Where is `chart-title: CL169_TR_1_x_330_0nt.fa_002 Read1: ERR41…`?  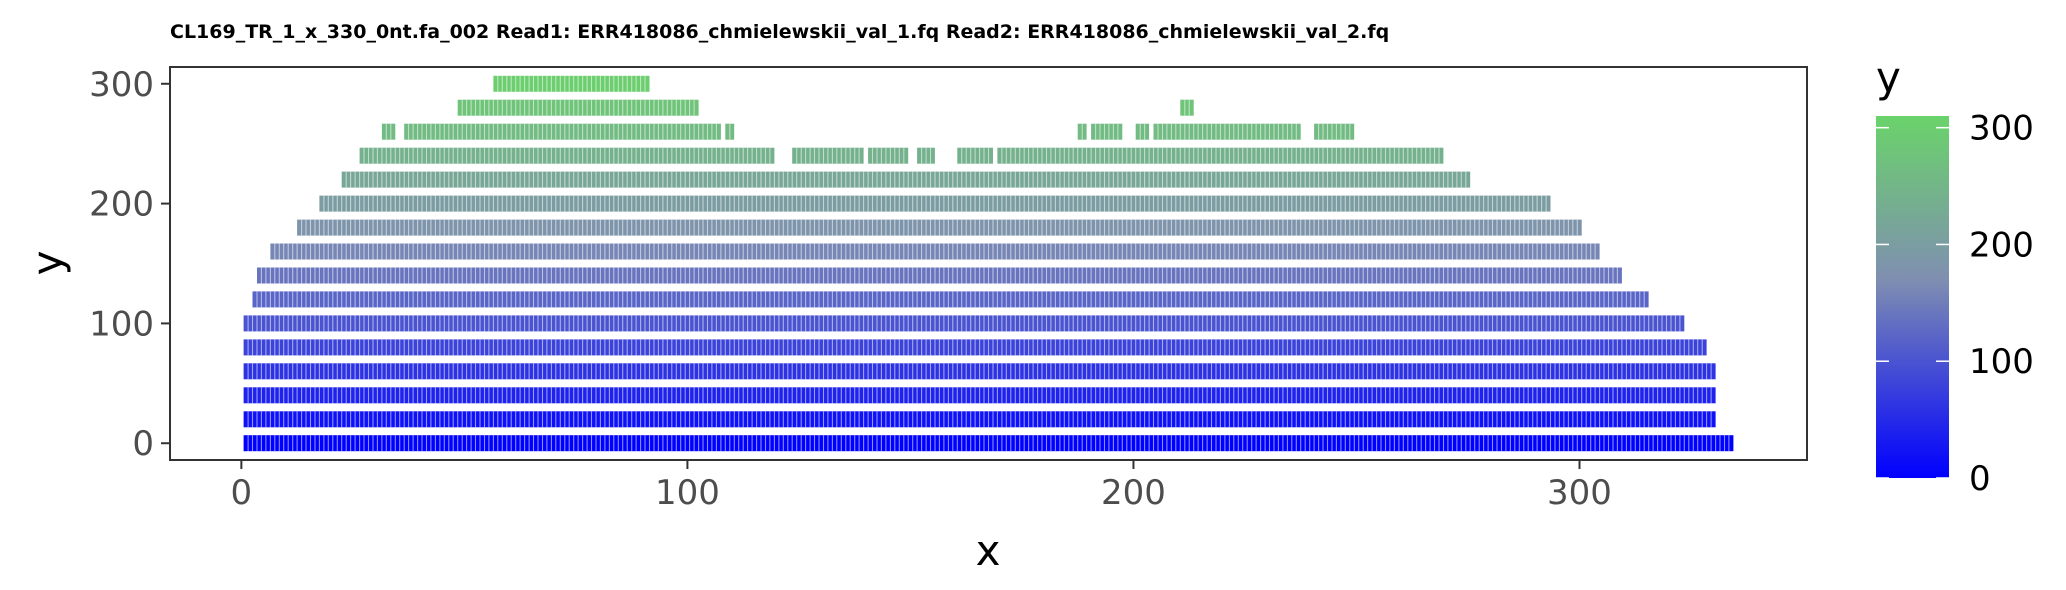 chart-title: CL169_TR_1_x_330_0nt.fa_002 Read1: ERR41… is located at coordinates (779, 32).